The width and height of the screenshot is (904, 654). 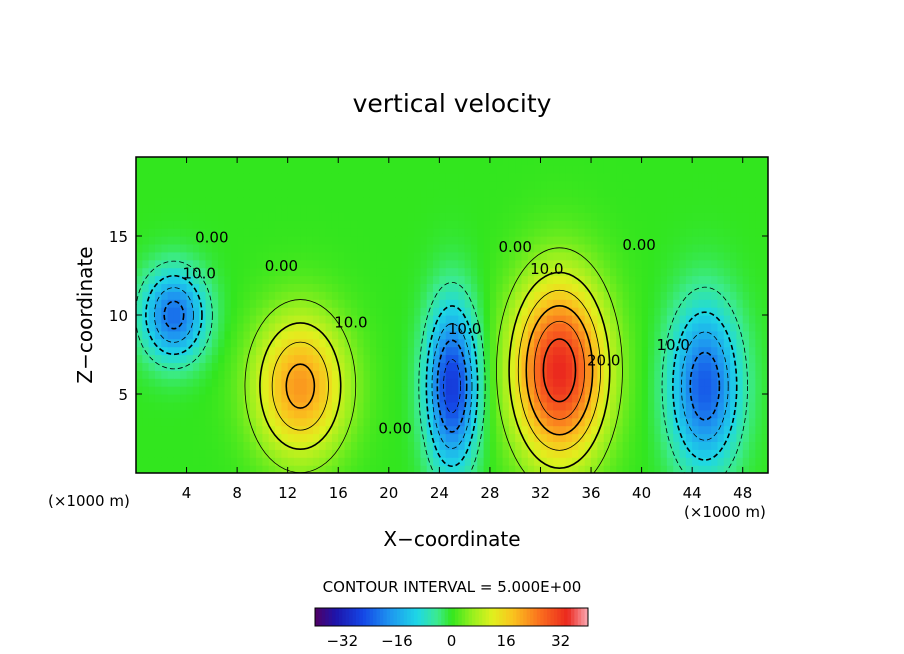 What do you see at coordinates (603, 361) in the screenshot?
I see `contour-label: 20.0` at bounding box center [603, 361].